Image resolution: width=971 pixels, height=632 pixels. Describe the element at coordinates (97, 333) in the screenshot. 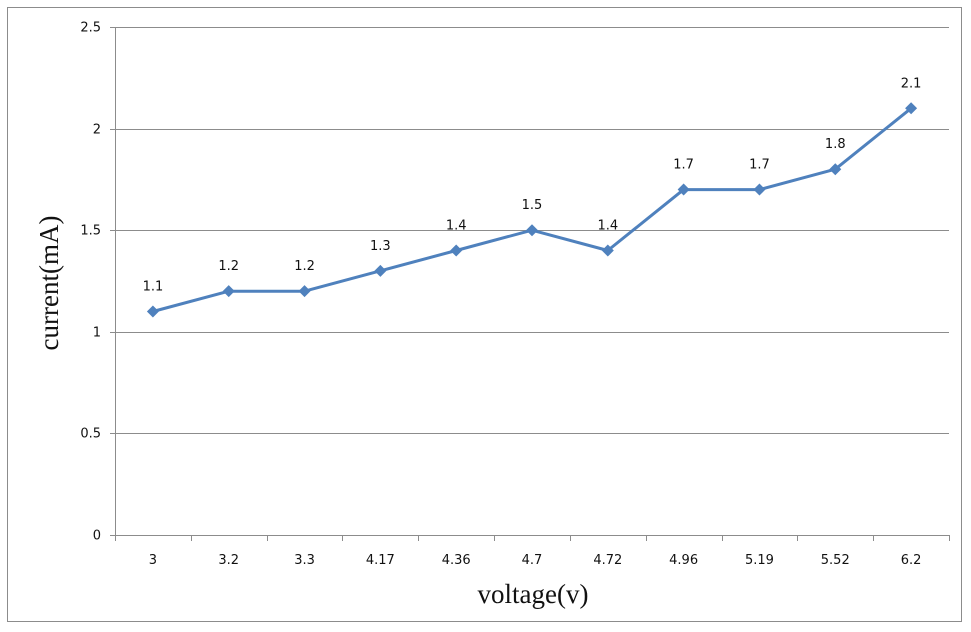

I see `y-tick-label: 1` at that location.